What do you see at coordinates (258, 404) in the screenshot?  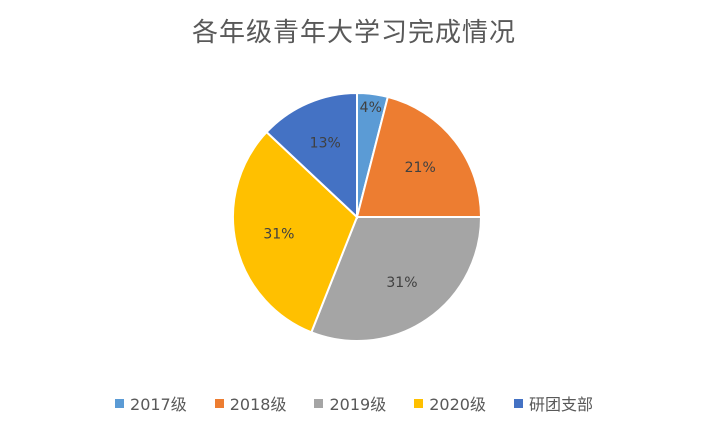 I see `legend-label: 2018级` at bounding box center [258, 404].